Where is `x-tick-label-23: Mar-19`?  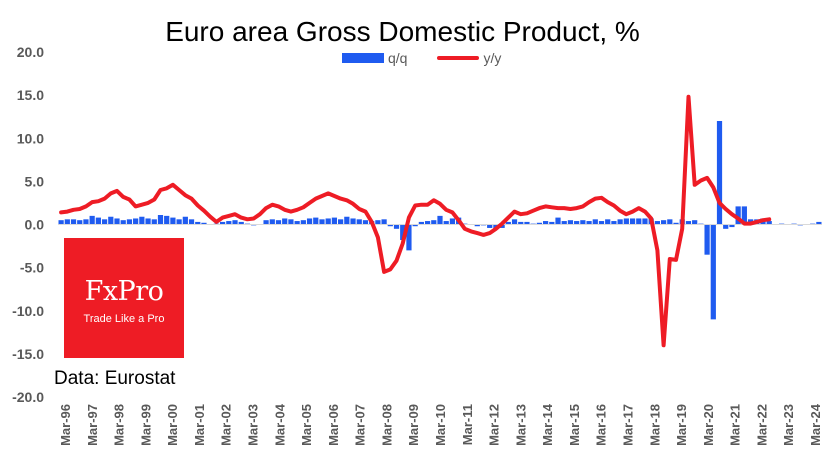
x-tick-label-23: Mar-19 is located at coordinates (681, 425).